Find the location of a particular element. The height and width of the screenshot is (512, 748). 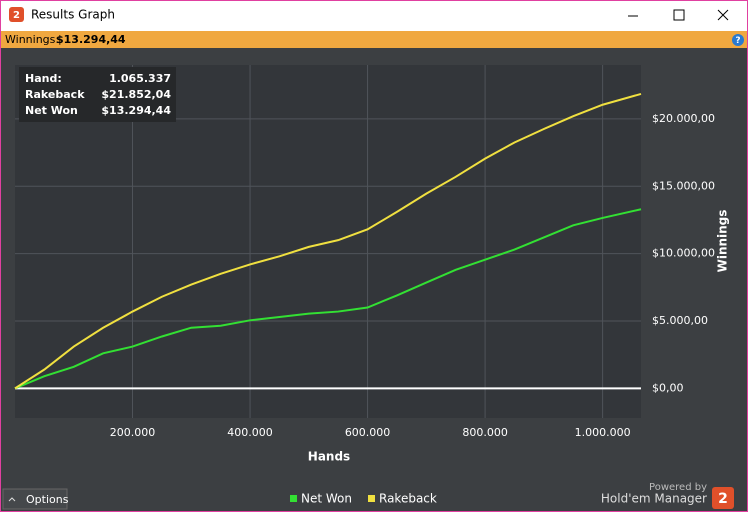

window-title: Results Graph is located at coordinates (73, 15).